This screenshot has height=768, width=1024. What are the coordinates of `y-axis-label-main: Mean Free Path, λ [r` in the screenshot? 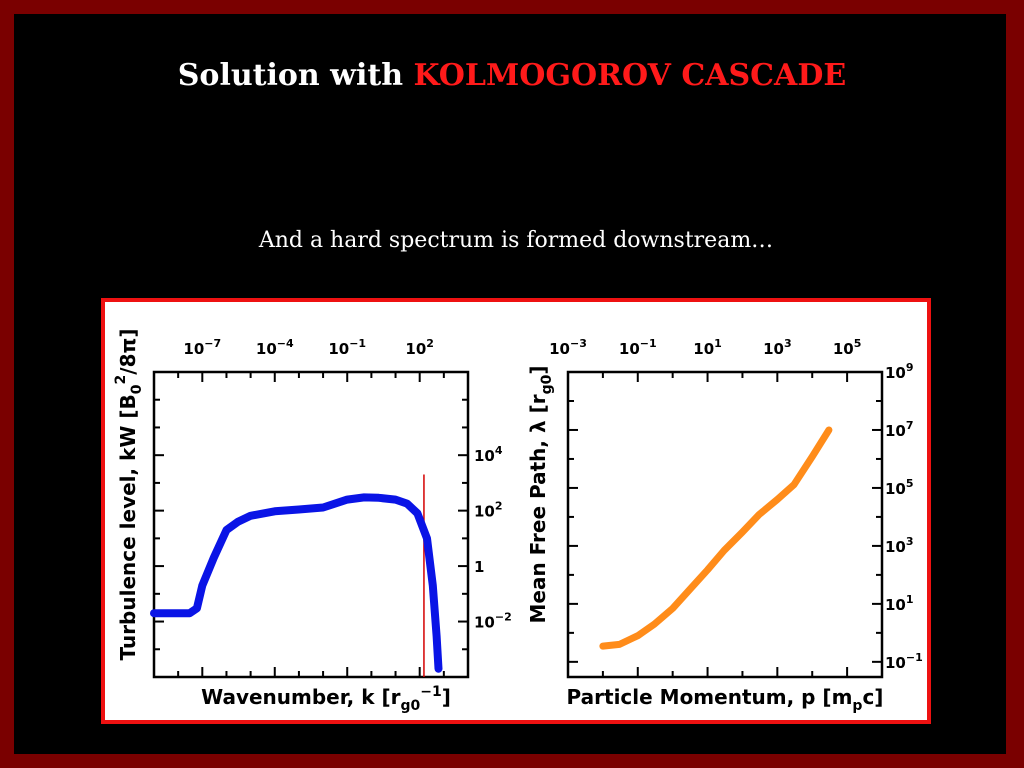 It's located at (538, 508).